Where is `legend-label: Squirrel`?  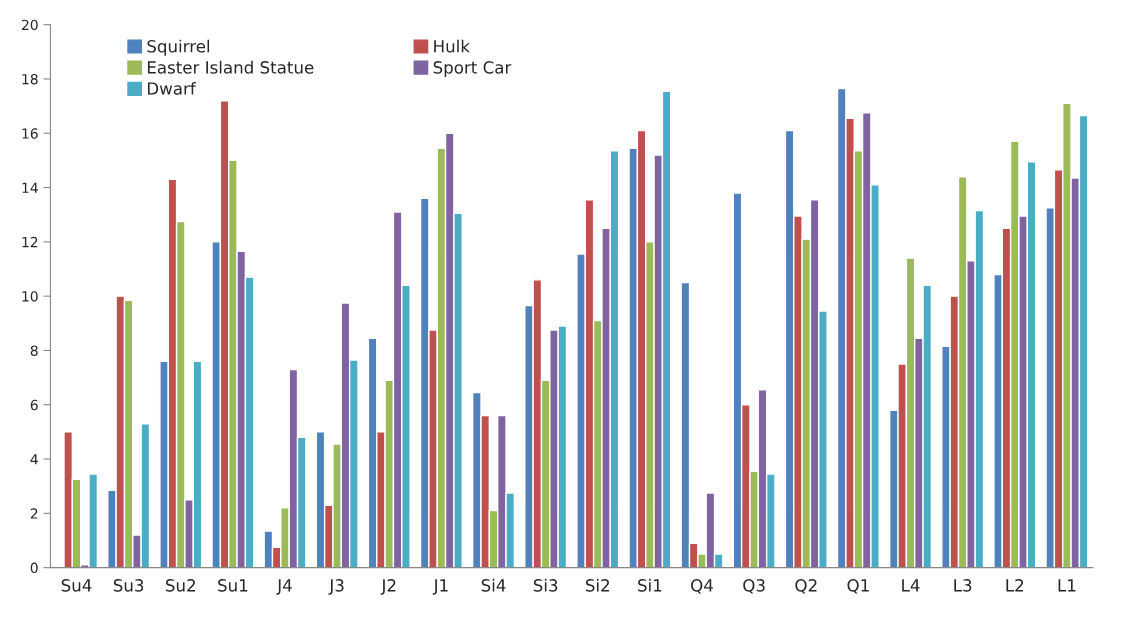
legend-label: Squirrel is located at coordinates (178, 47).